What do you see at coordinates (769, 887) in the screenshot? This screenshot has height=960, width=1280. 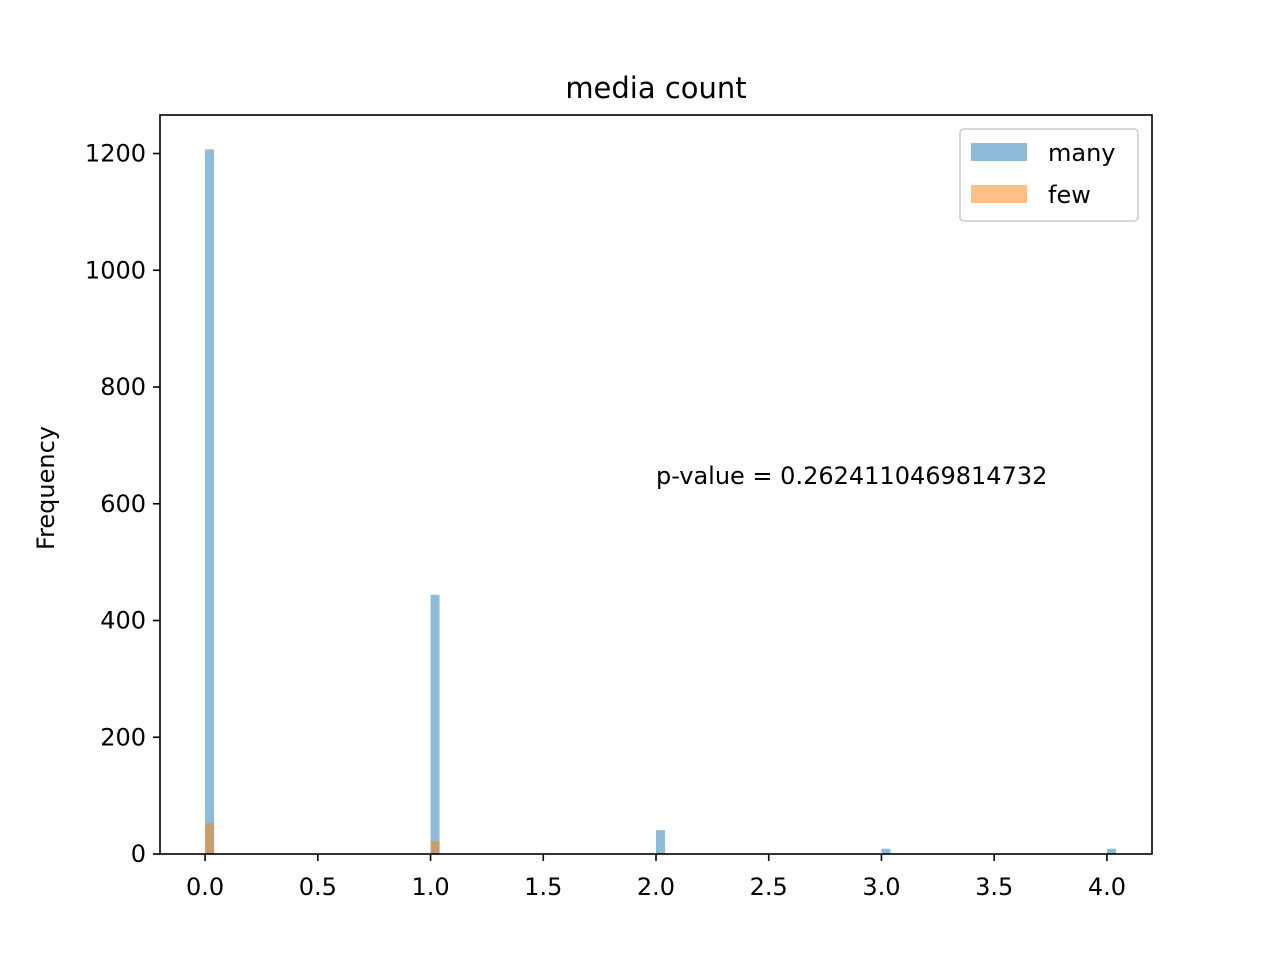 I see `x-tick-label: 2.5` at bounding box center [769, 887].